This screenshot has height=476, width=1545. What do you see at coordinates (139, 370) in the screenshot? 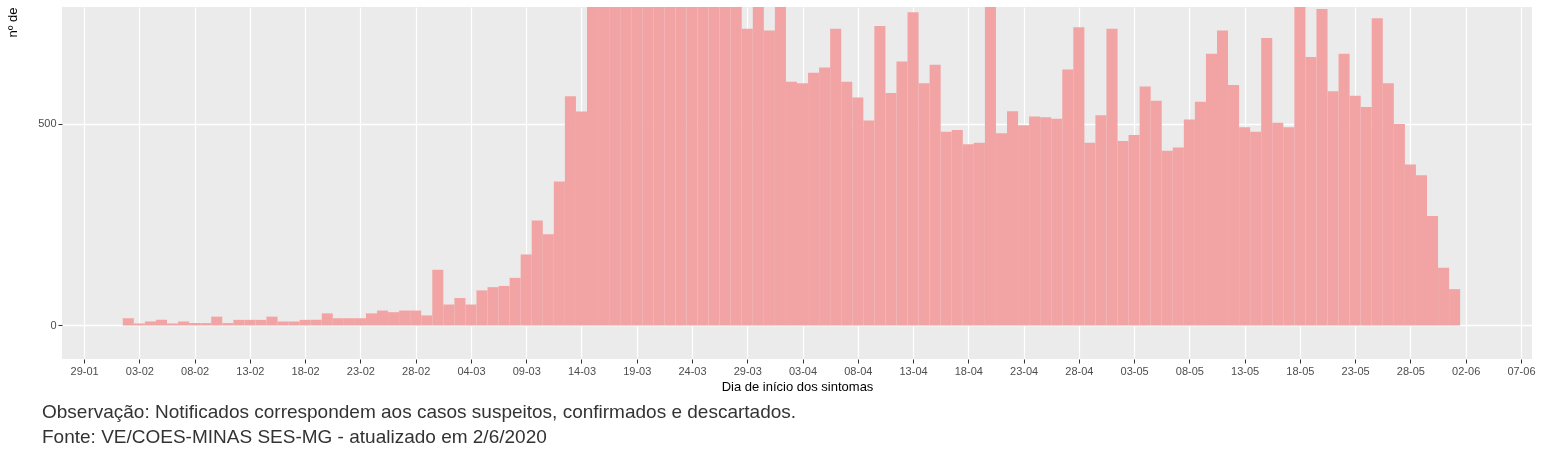
I see `x-tick-label: 03-02` at bounding box center [139, 370].